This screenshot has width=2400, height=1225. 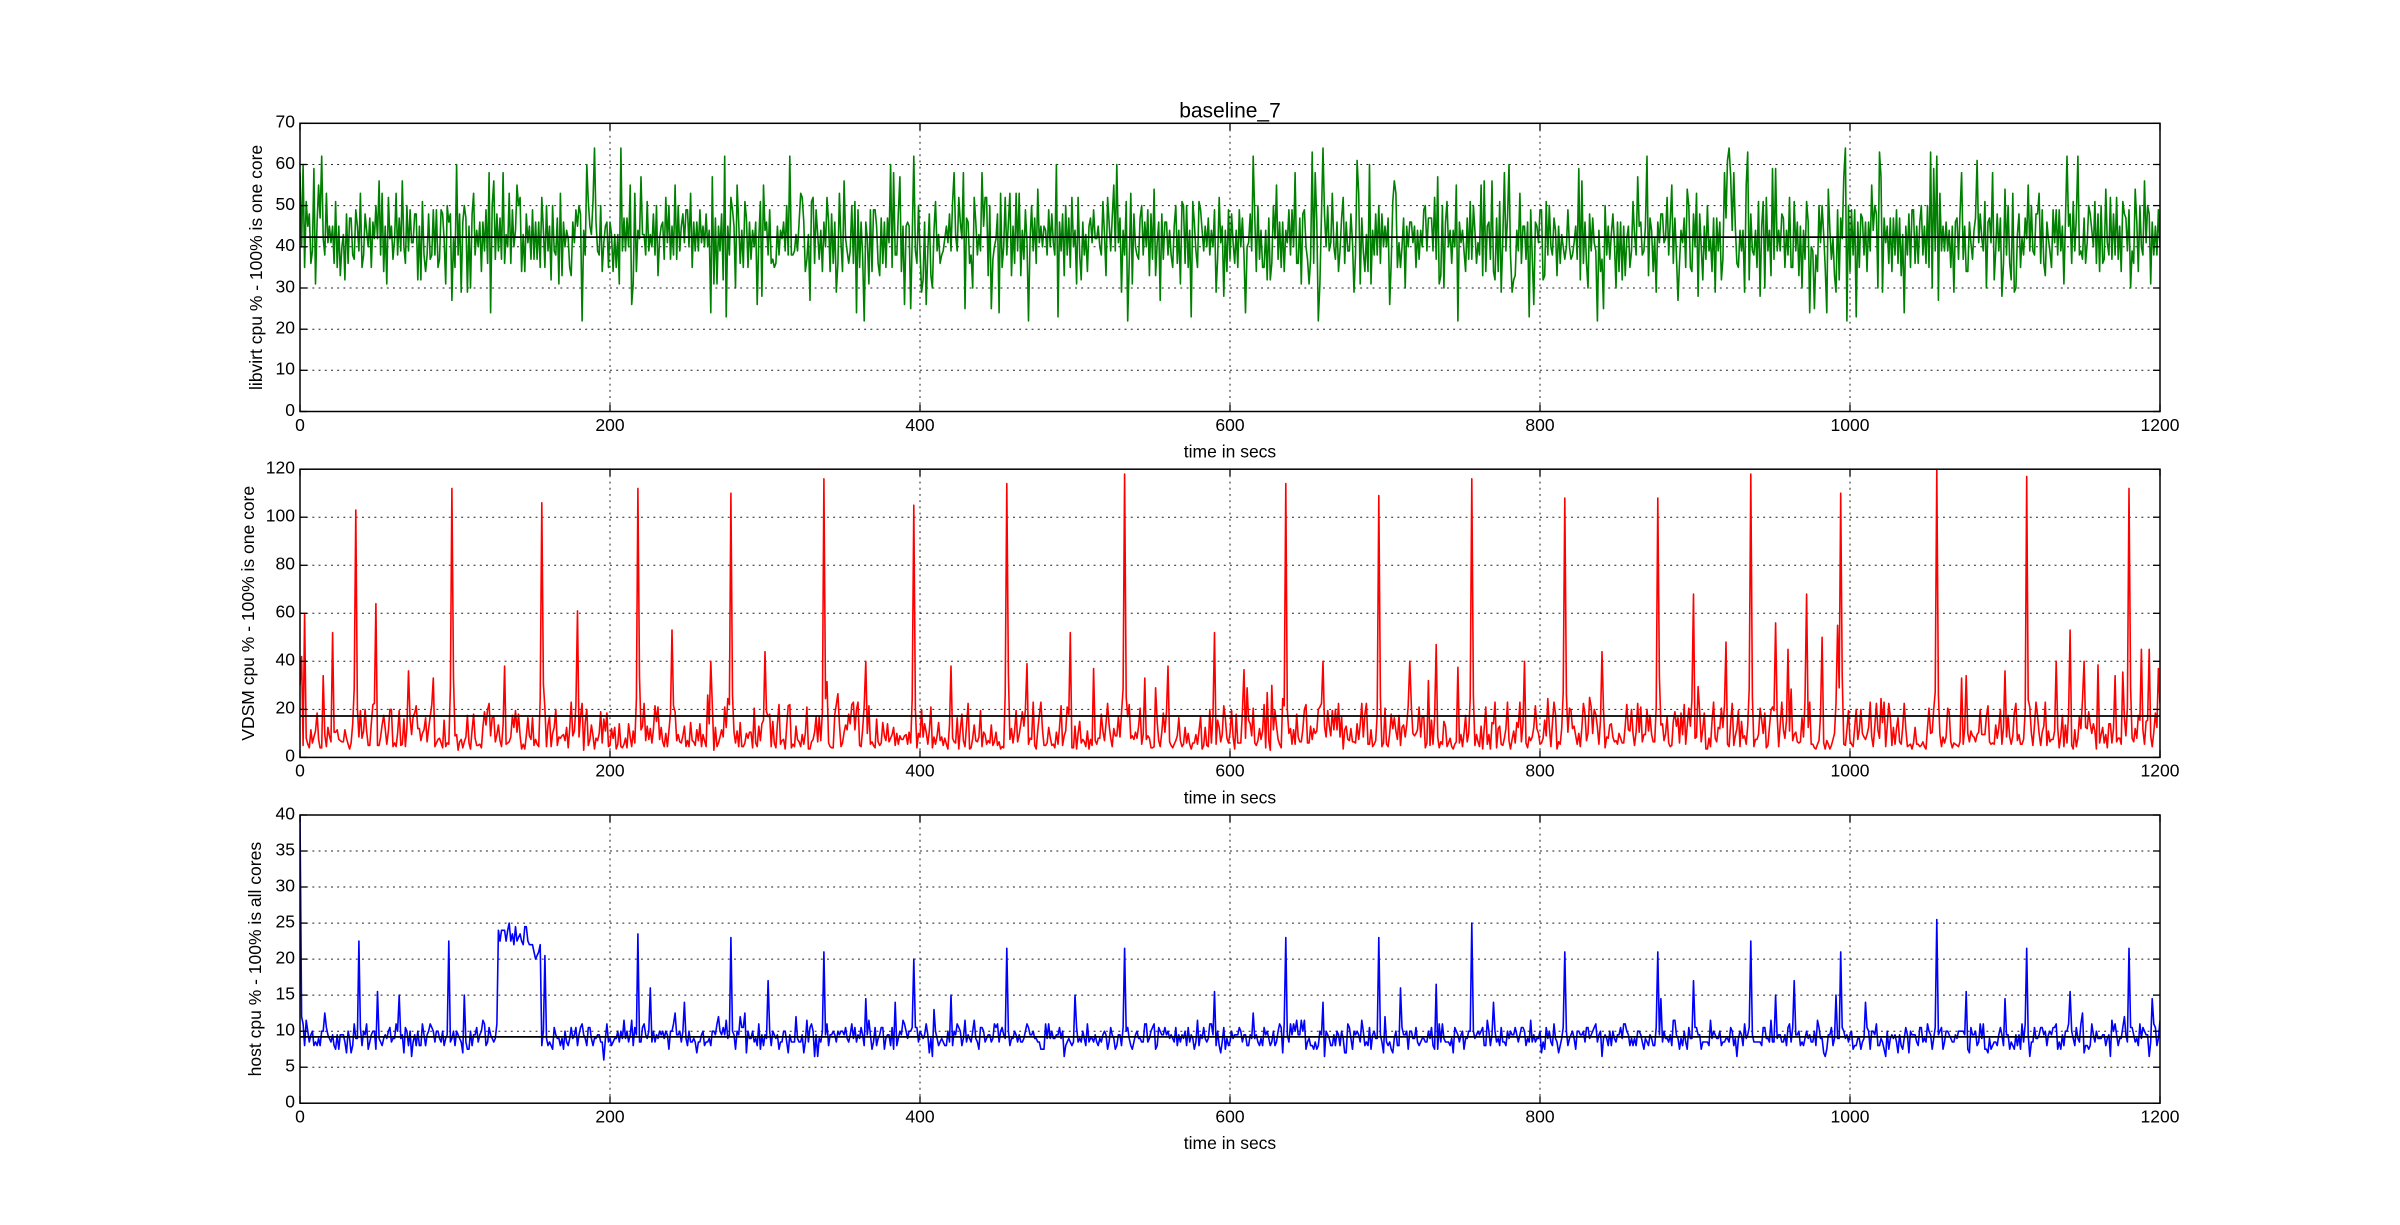 I want to click on svg-text: 50, so click(x=286, y=204).